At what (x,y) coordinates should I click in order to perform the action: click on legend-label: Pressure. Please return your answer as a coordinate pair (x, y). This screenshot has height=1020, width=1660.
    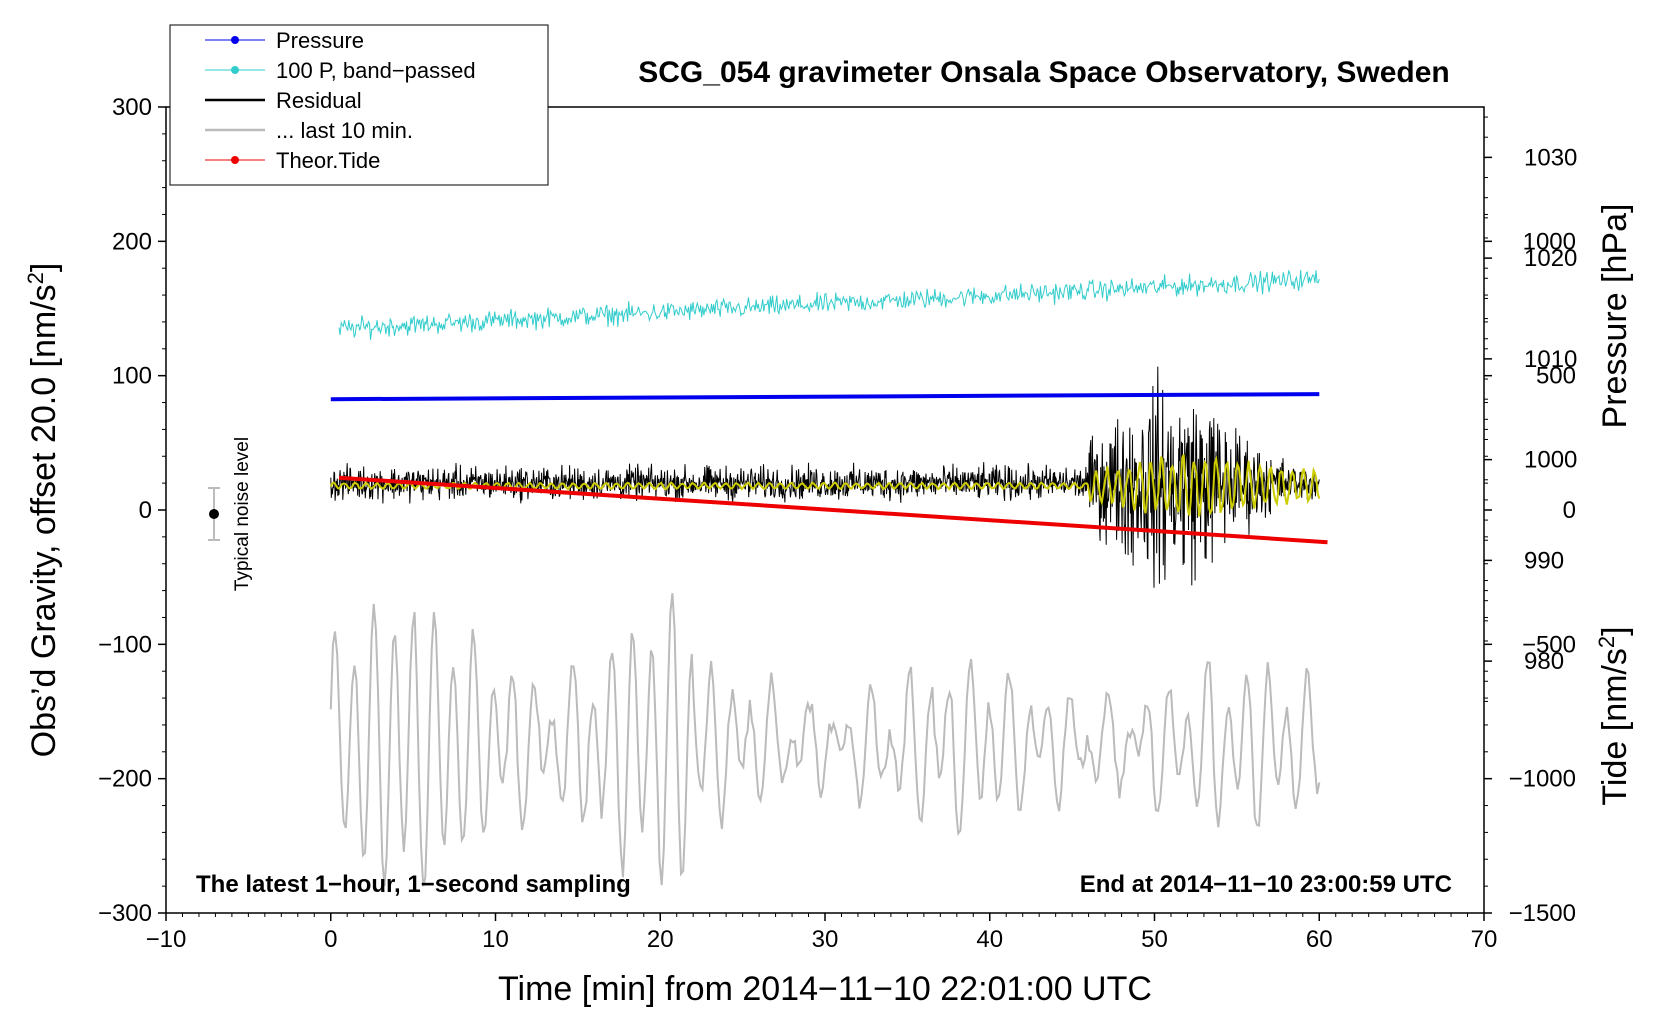
    Looking at the image, I should click on (320, 40).